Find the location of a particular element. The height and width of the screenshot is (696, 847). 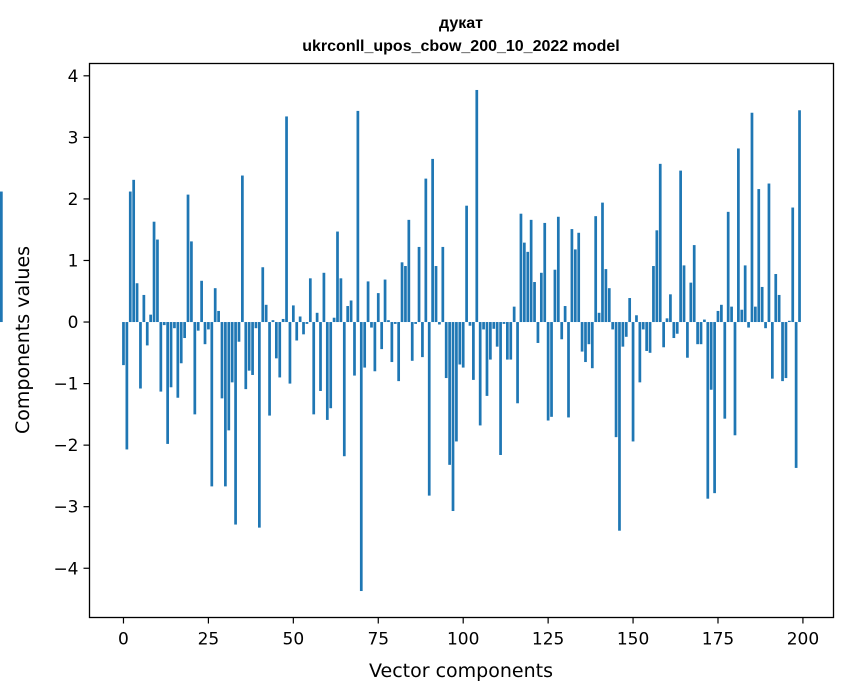

y-tick-label: 4 is located at coordinates (73, 77).